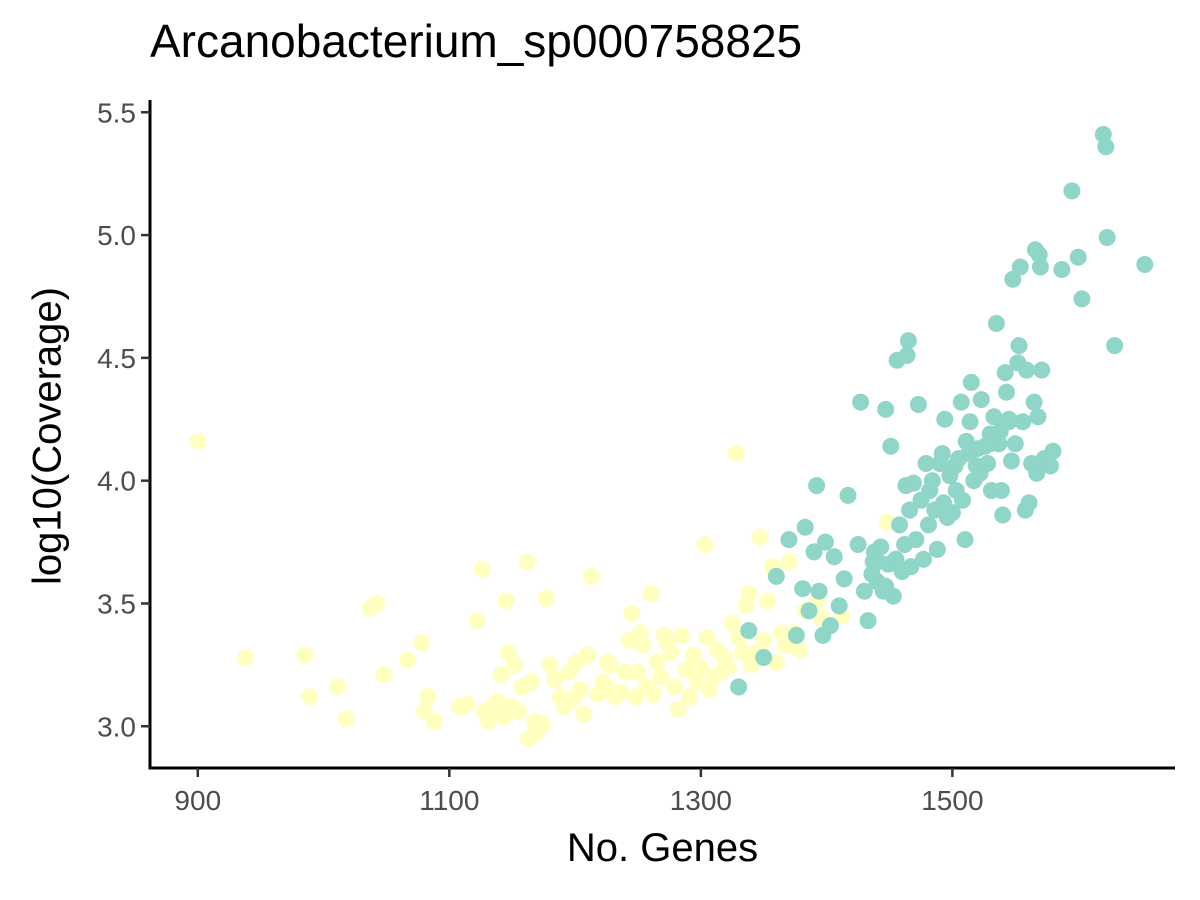  I want to click on y-tick-label: 3.5, so click(116, 603).